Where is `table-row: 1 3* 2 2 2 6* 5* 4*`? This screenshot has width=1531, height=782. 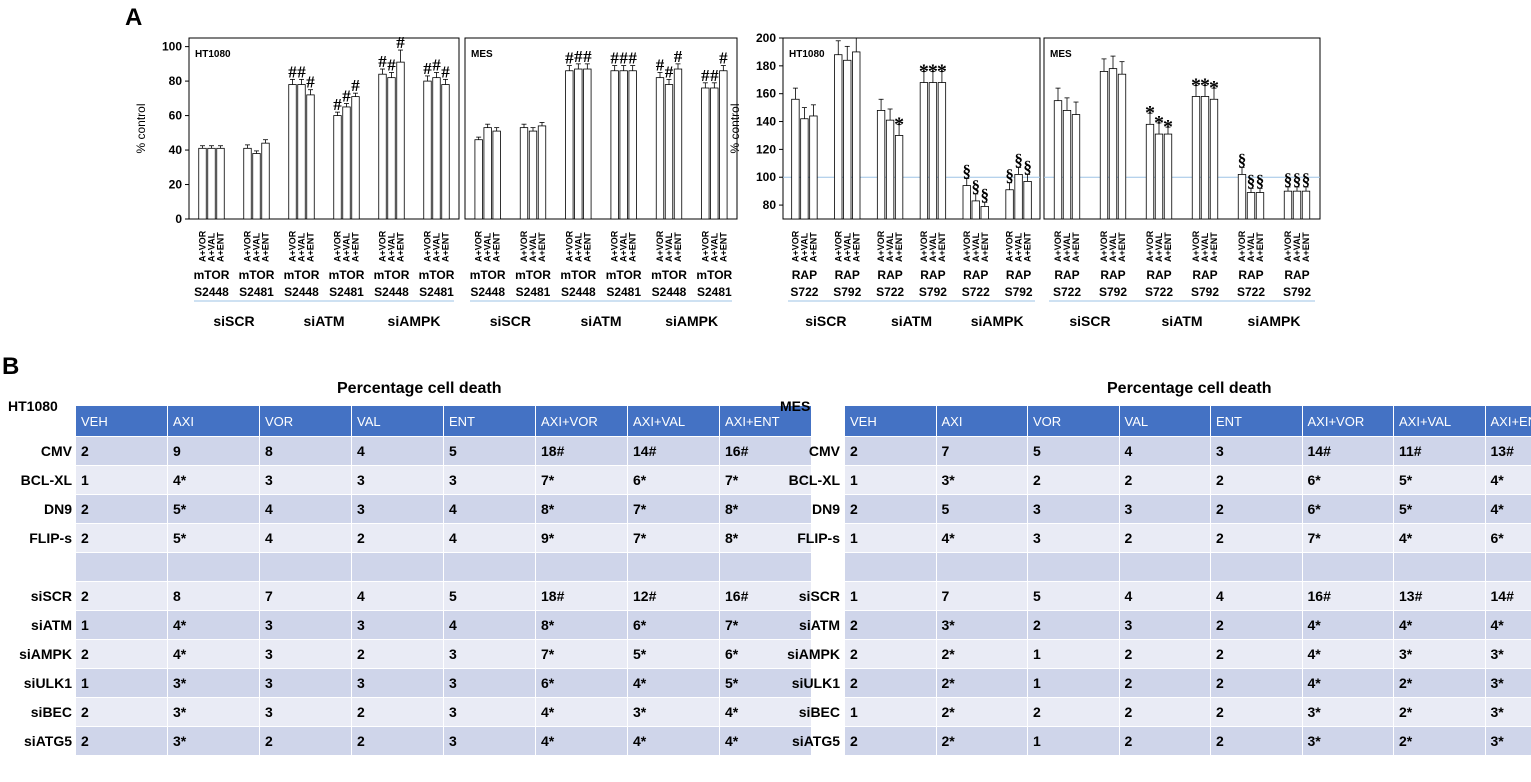
table-row: 1 3* 2 2 2 6* 5* 4* is located at coordinates (1188, 480).